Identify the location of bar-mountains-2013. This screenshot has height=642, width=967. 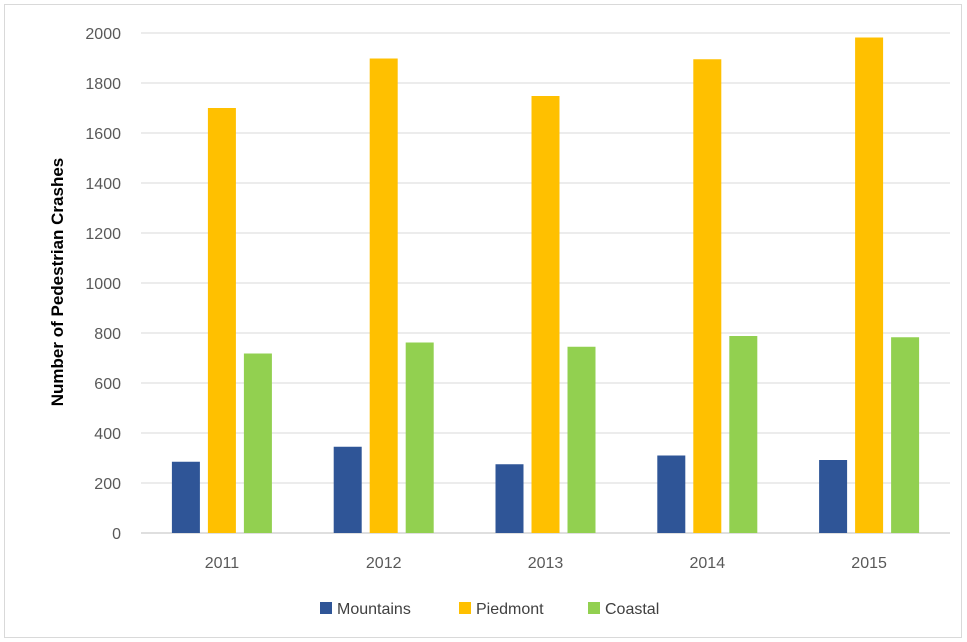
(509, 498).